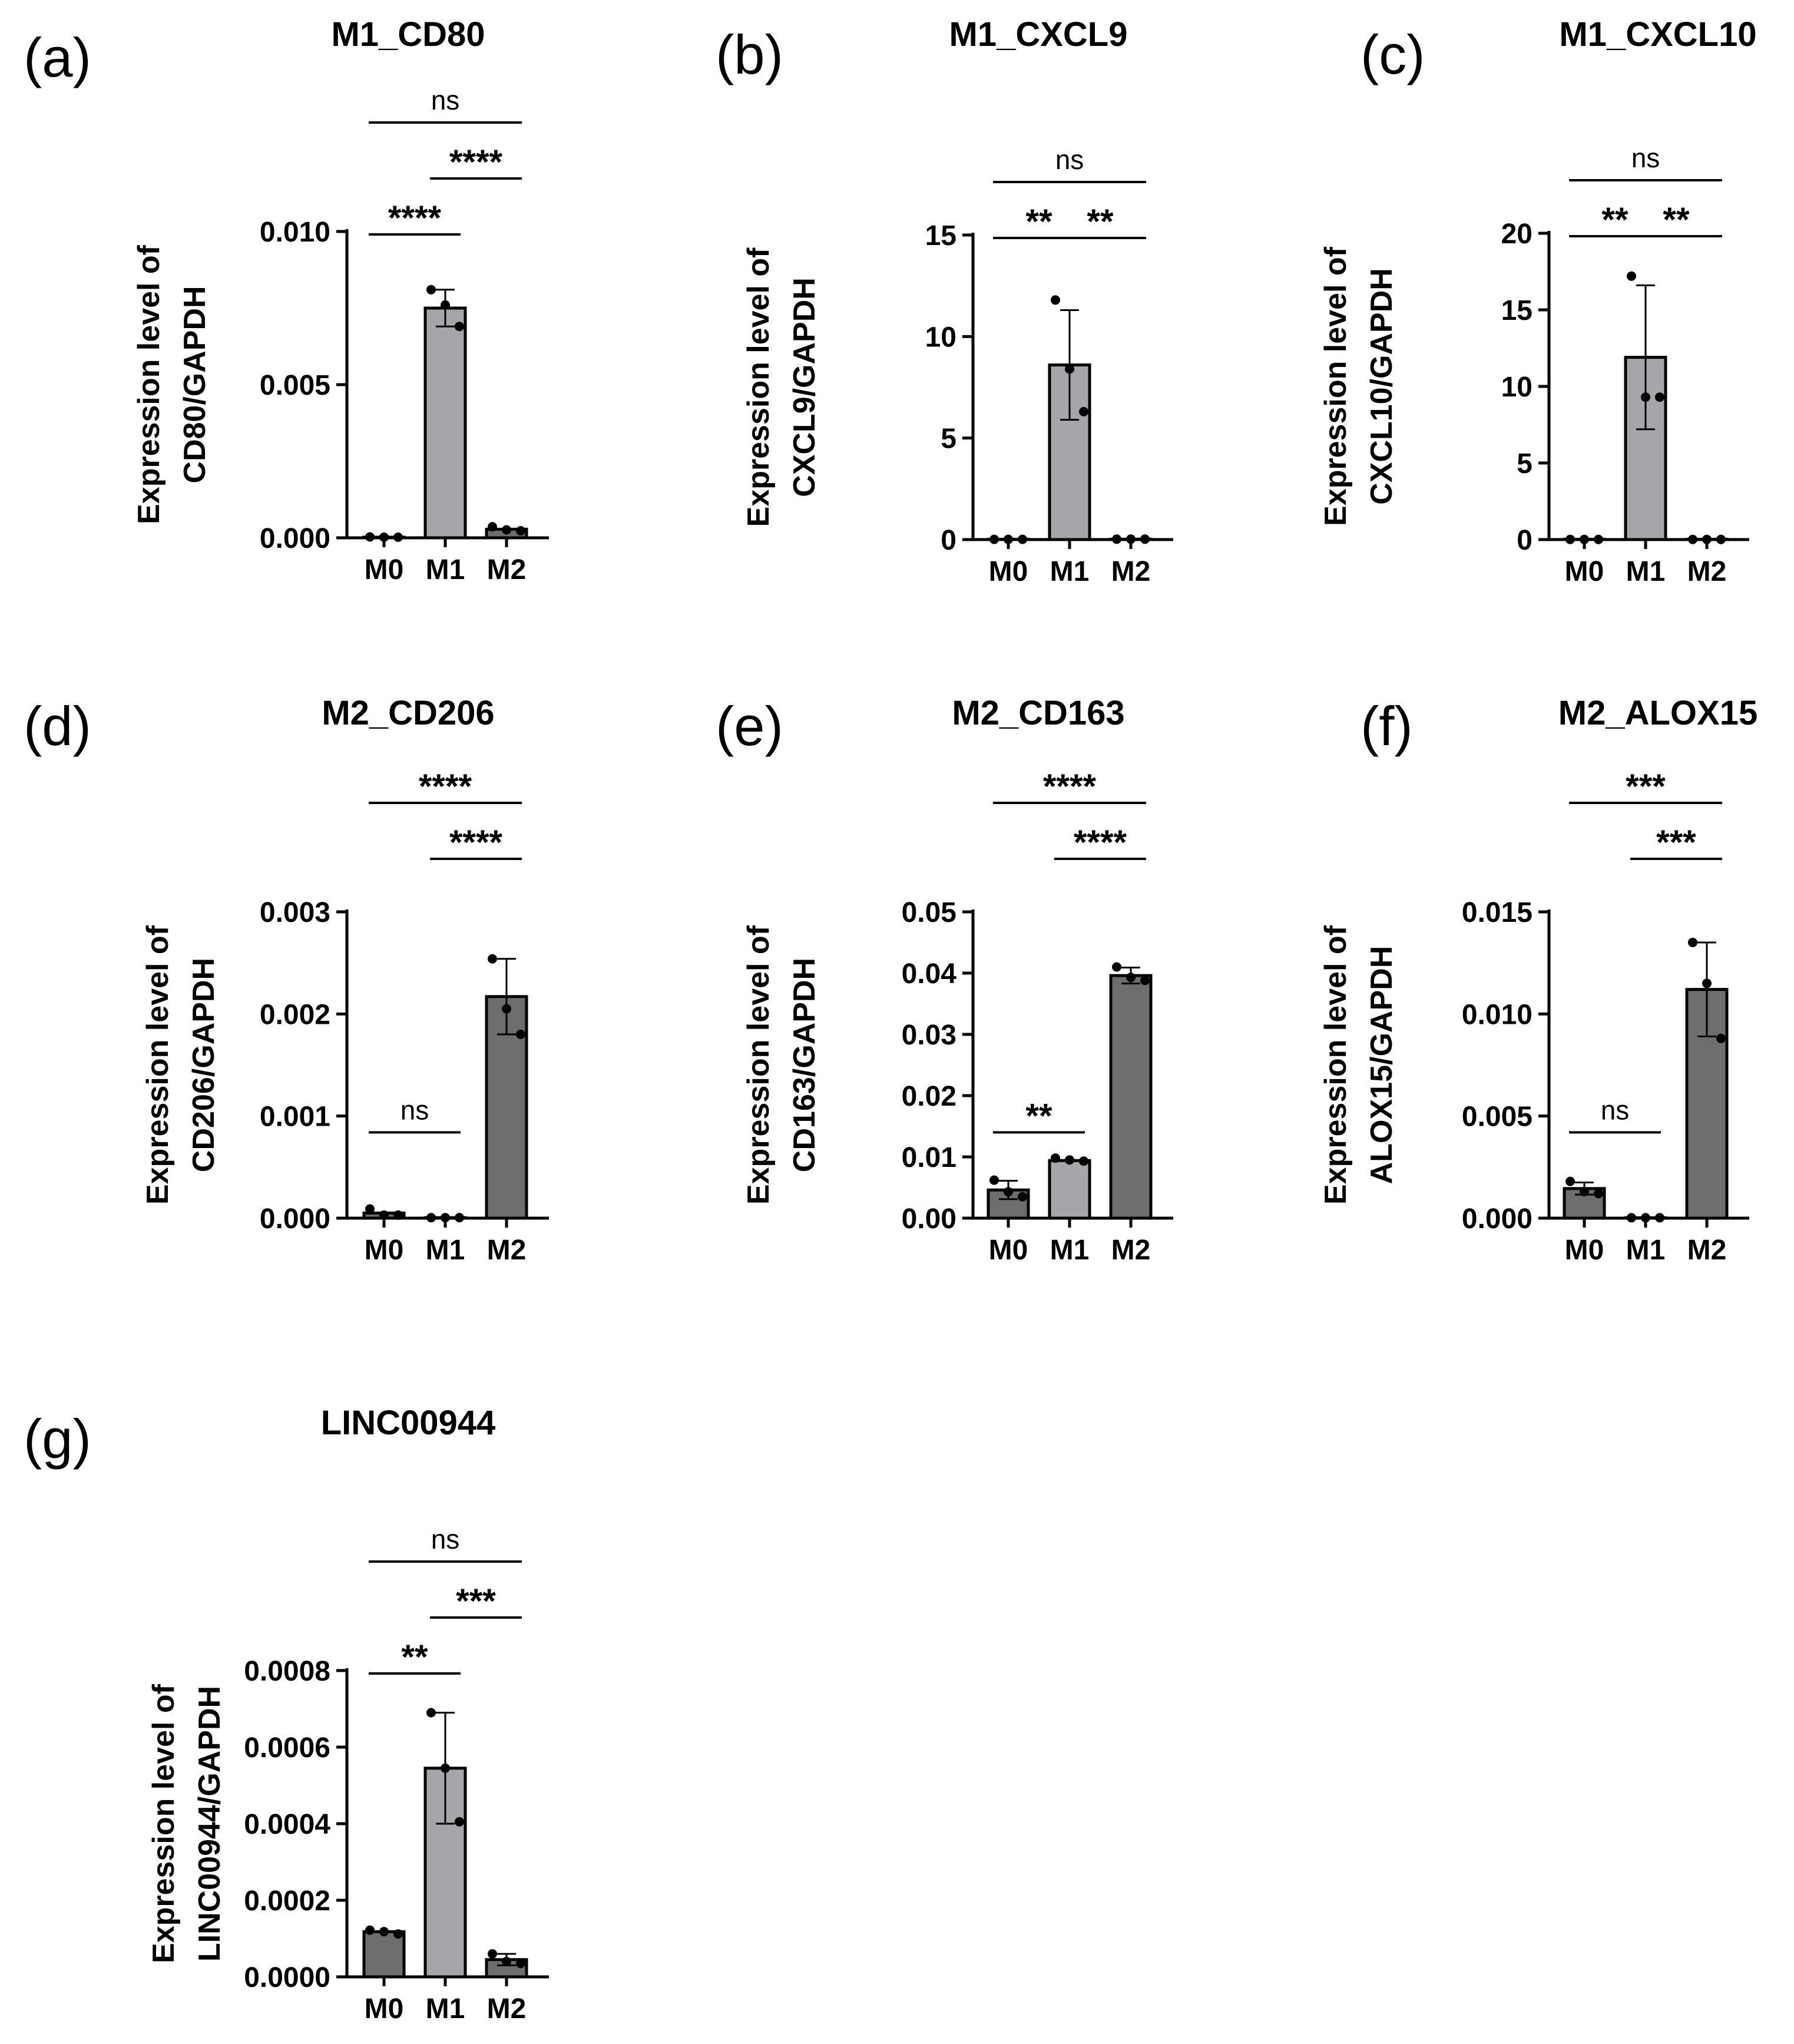  I want to click on y-tick-label: 0.0004, so click(287, 1824).